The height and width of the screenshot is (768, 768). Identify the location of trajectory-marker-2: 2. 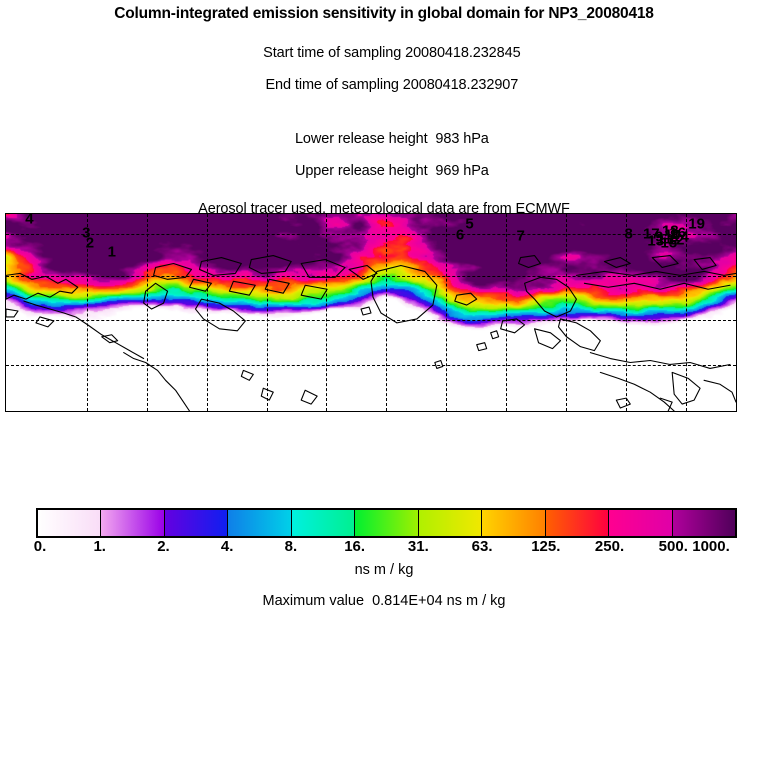
(90, 243).